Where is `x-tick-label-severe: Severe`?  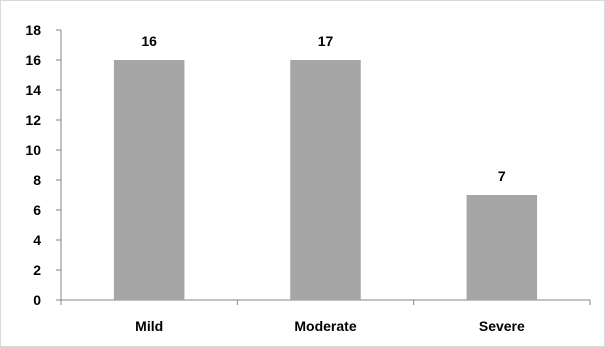 x-tick-label-severe: Severe is located at coordinates (502, 326).